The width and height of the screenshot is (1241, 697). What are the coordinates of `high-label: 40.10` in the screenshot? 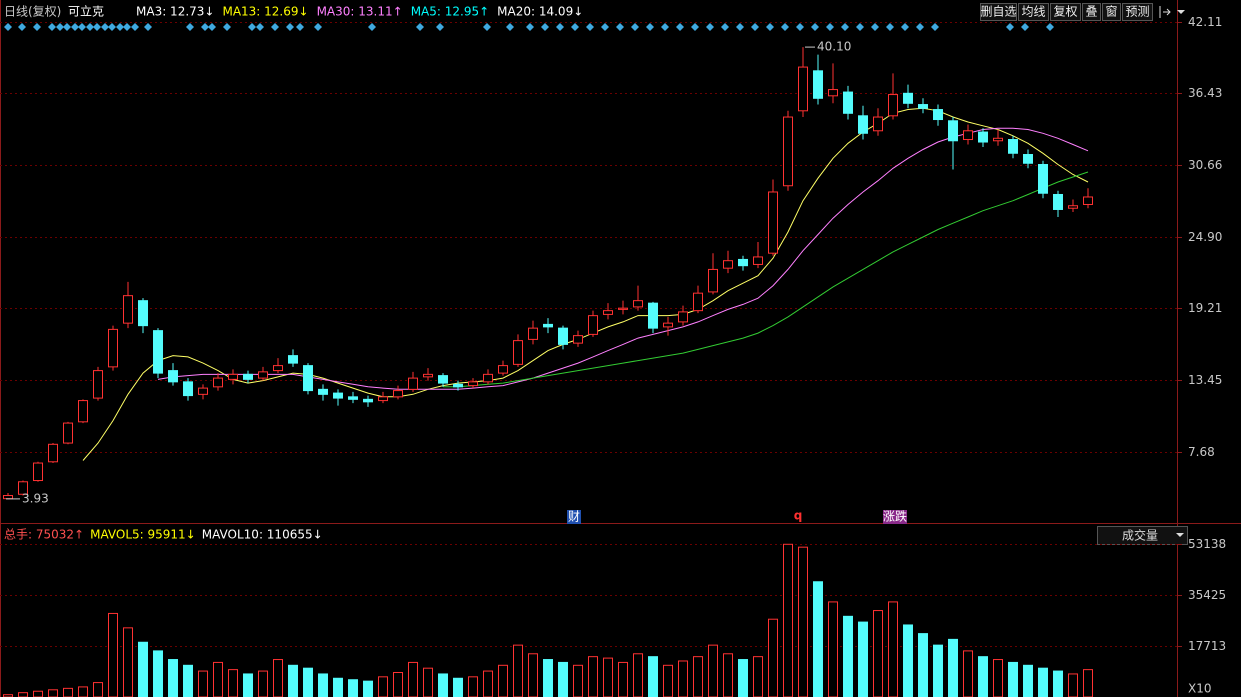 It's located at (834, 47).